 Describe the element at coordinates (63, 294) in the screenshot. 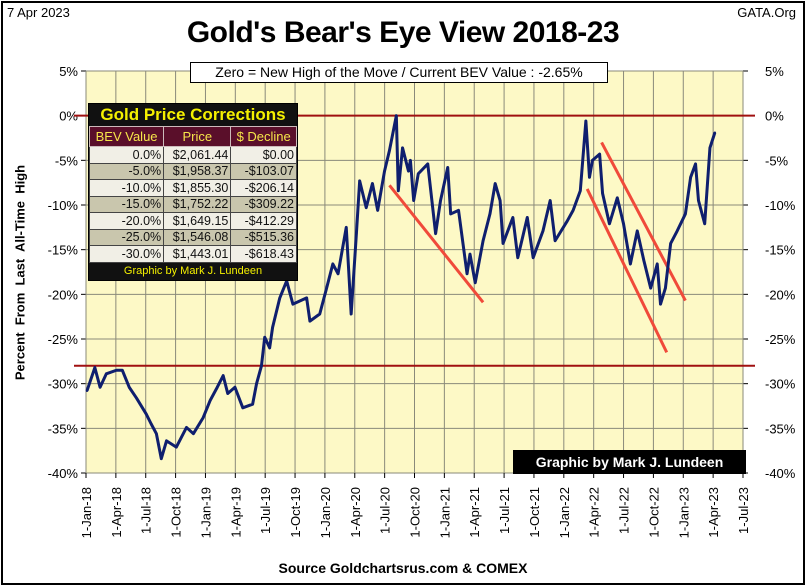

I see `y-tick-label: -20%` at that location.